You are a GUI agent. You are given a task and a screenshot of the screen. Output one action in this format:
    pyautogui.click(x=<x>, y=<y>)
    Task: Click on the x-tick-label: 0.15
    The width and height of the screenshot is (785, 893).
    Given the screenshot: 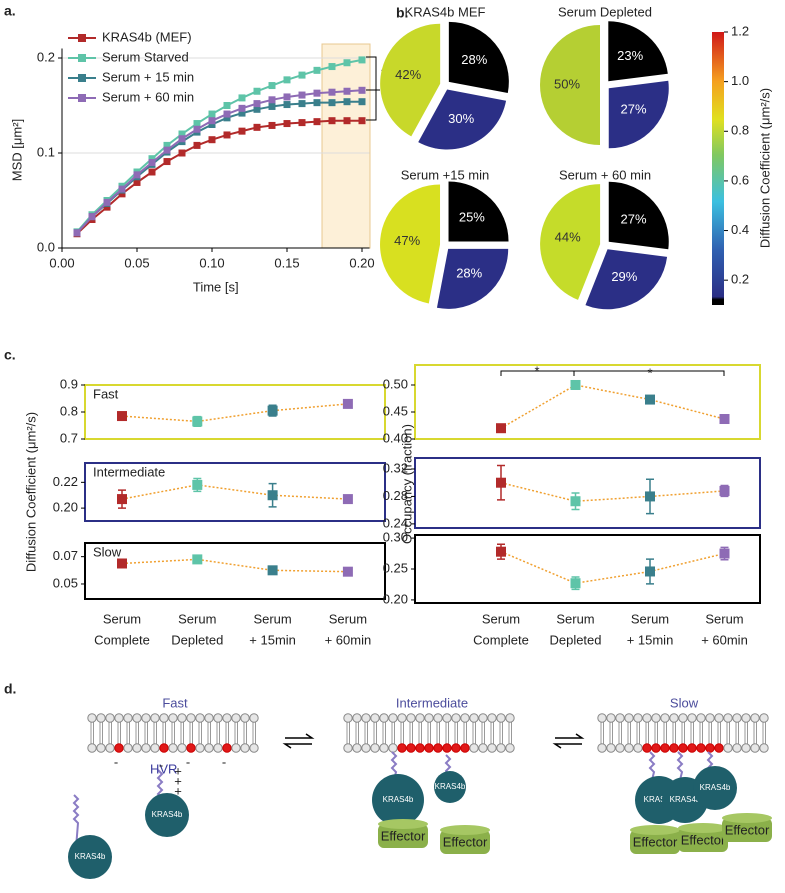 What is the action you would take?
    pyautogui.click(x=286, y=262)
    